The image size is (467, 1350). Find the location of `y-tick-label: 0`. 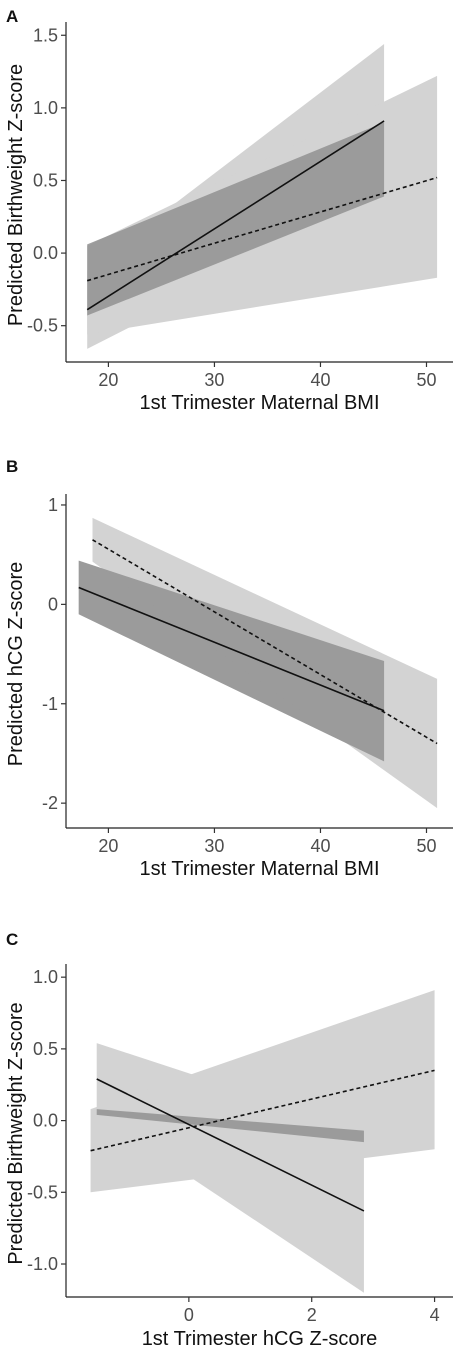

y-tick-label: 0 is located at coordinates (53, 604).